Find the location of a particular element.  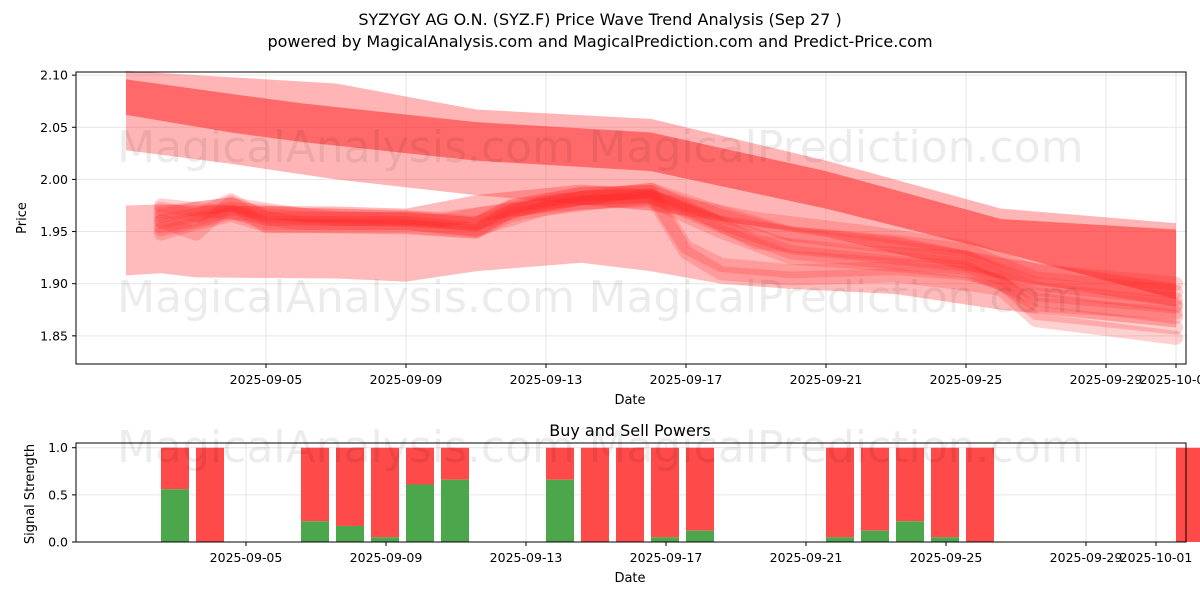

signal-xtick-label: 2025-09-29 is located at coordinates (1086, 557).